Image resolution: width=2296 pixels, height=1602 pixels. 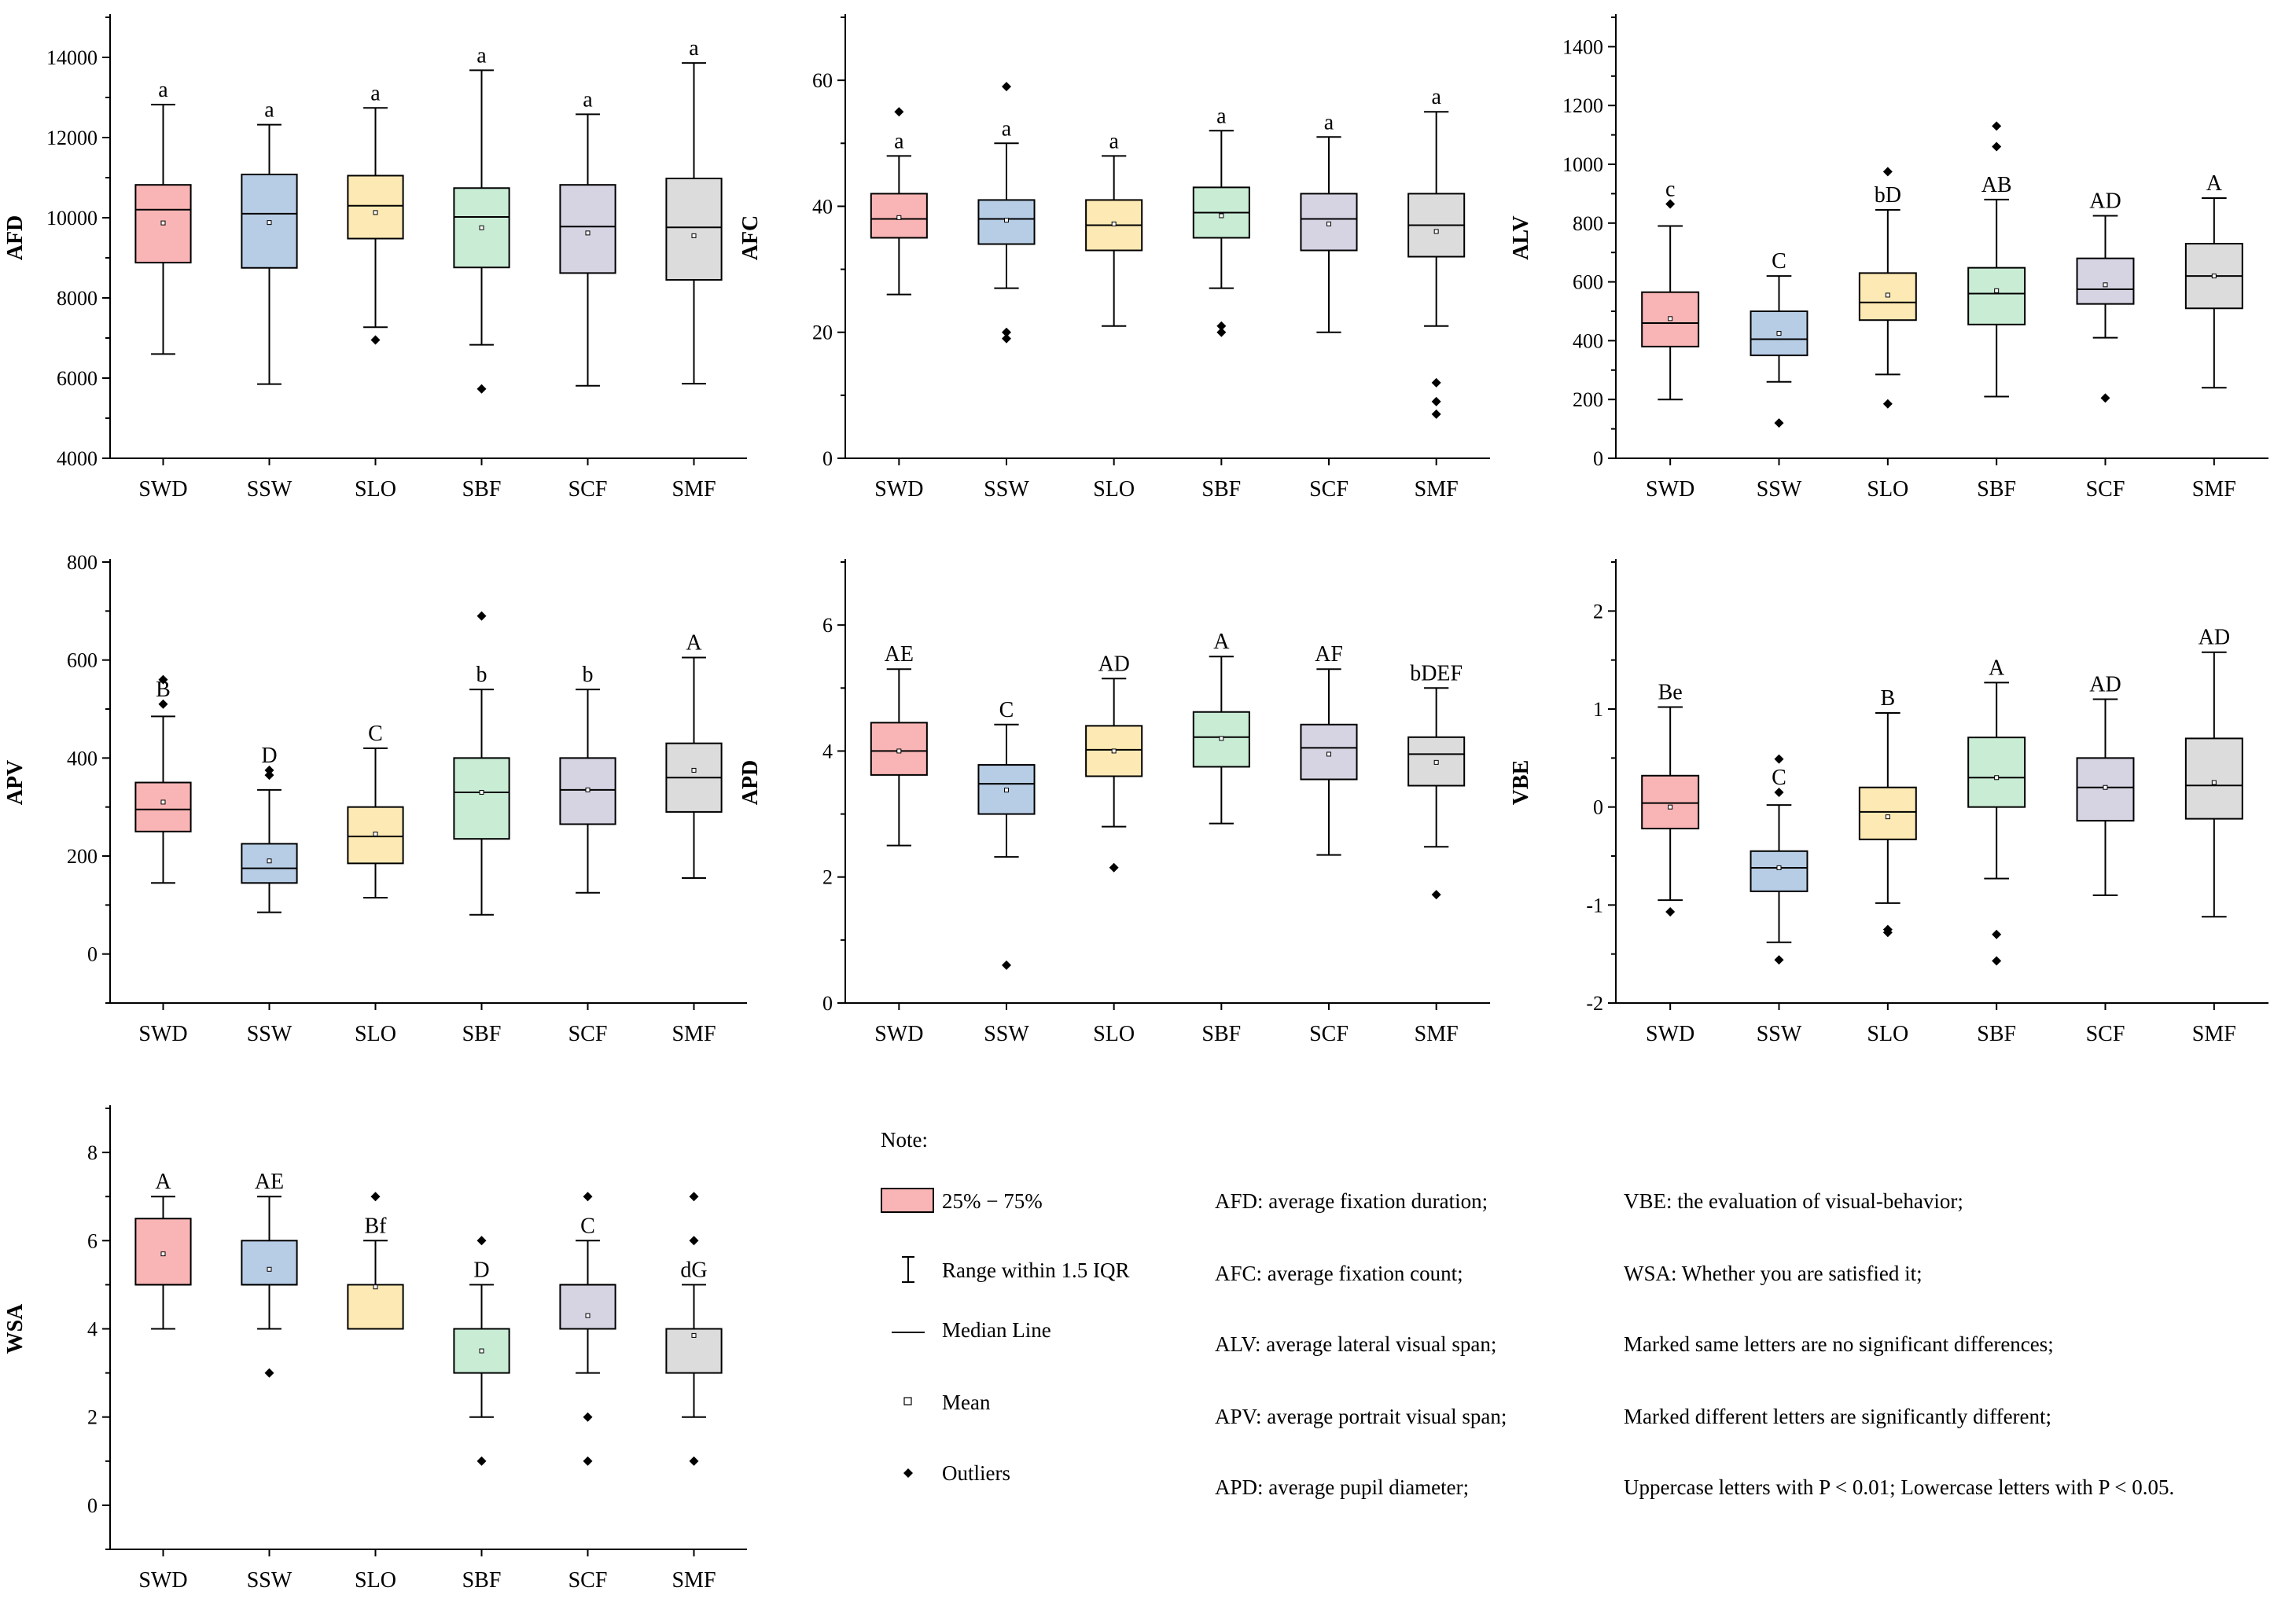 What do you see at coordinates (694, 1034) in the screenshot?
I see `apv-x-tick-label: SMF` at bounding box center [694, 1034].